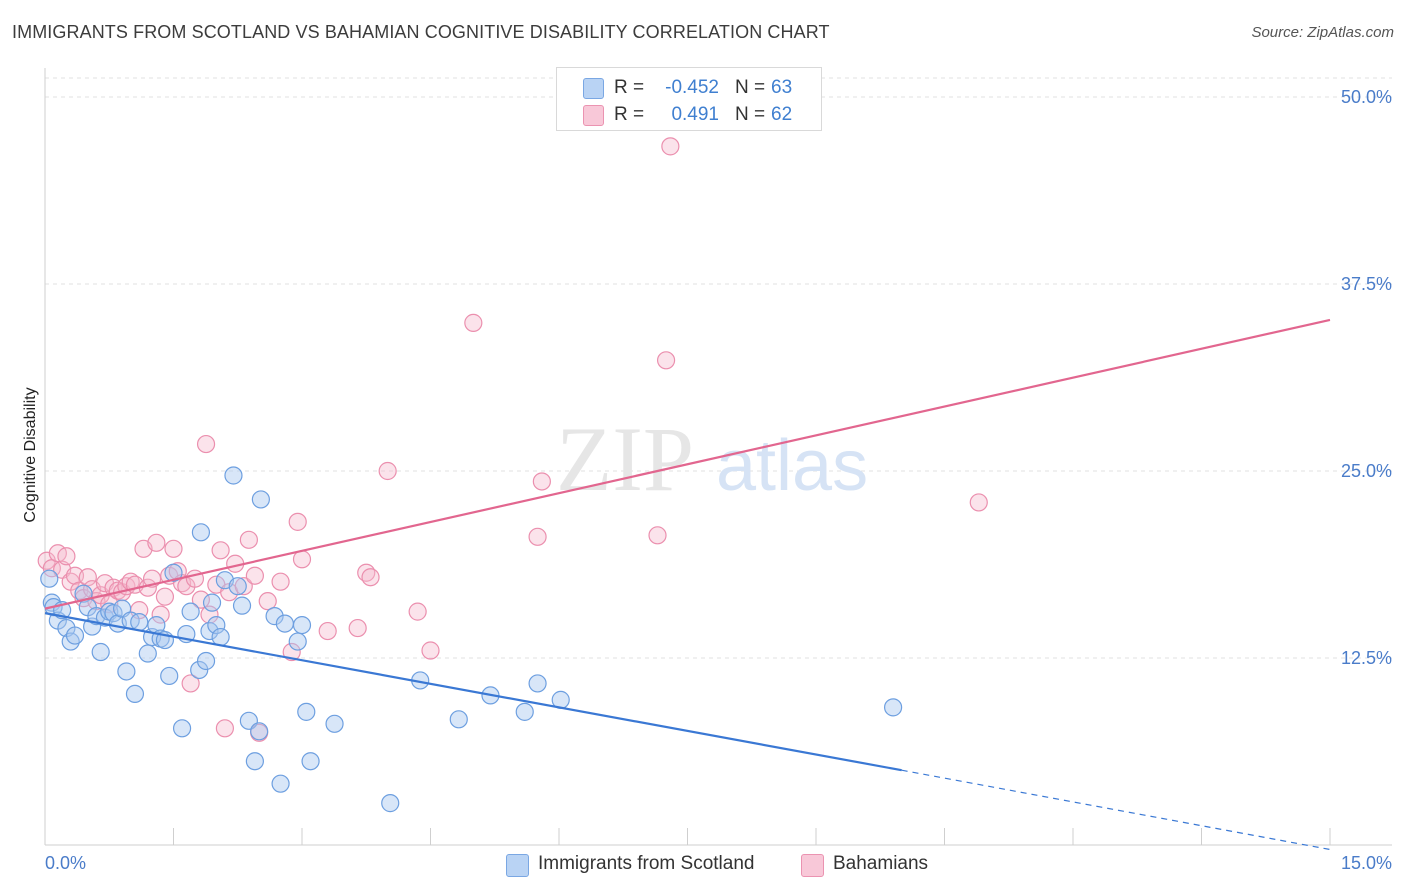  What do you see at coordinates (1366, 97) in the screenshot?
I see `y-tick-label: 50.0%` at bounding box center [1366, 97].